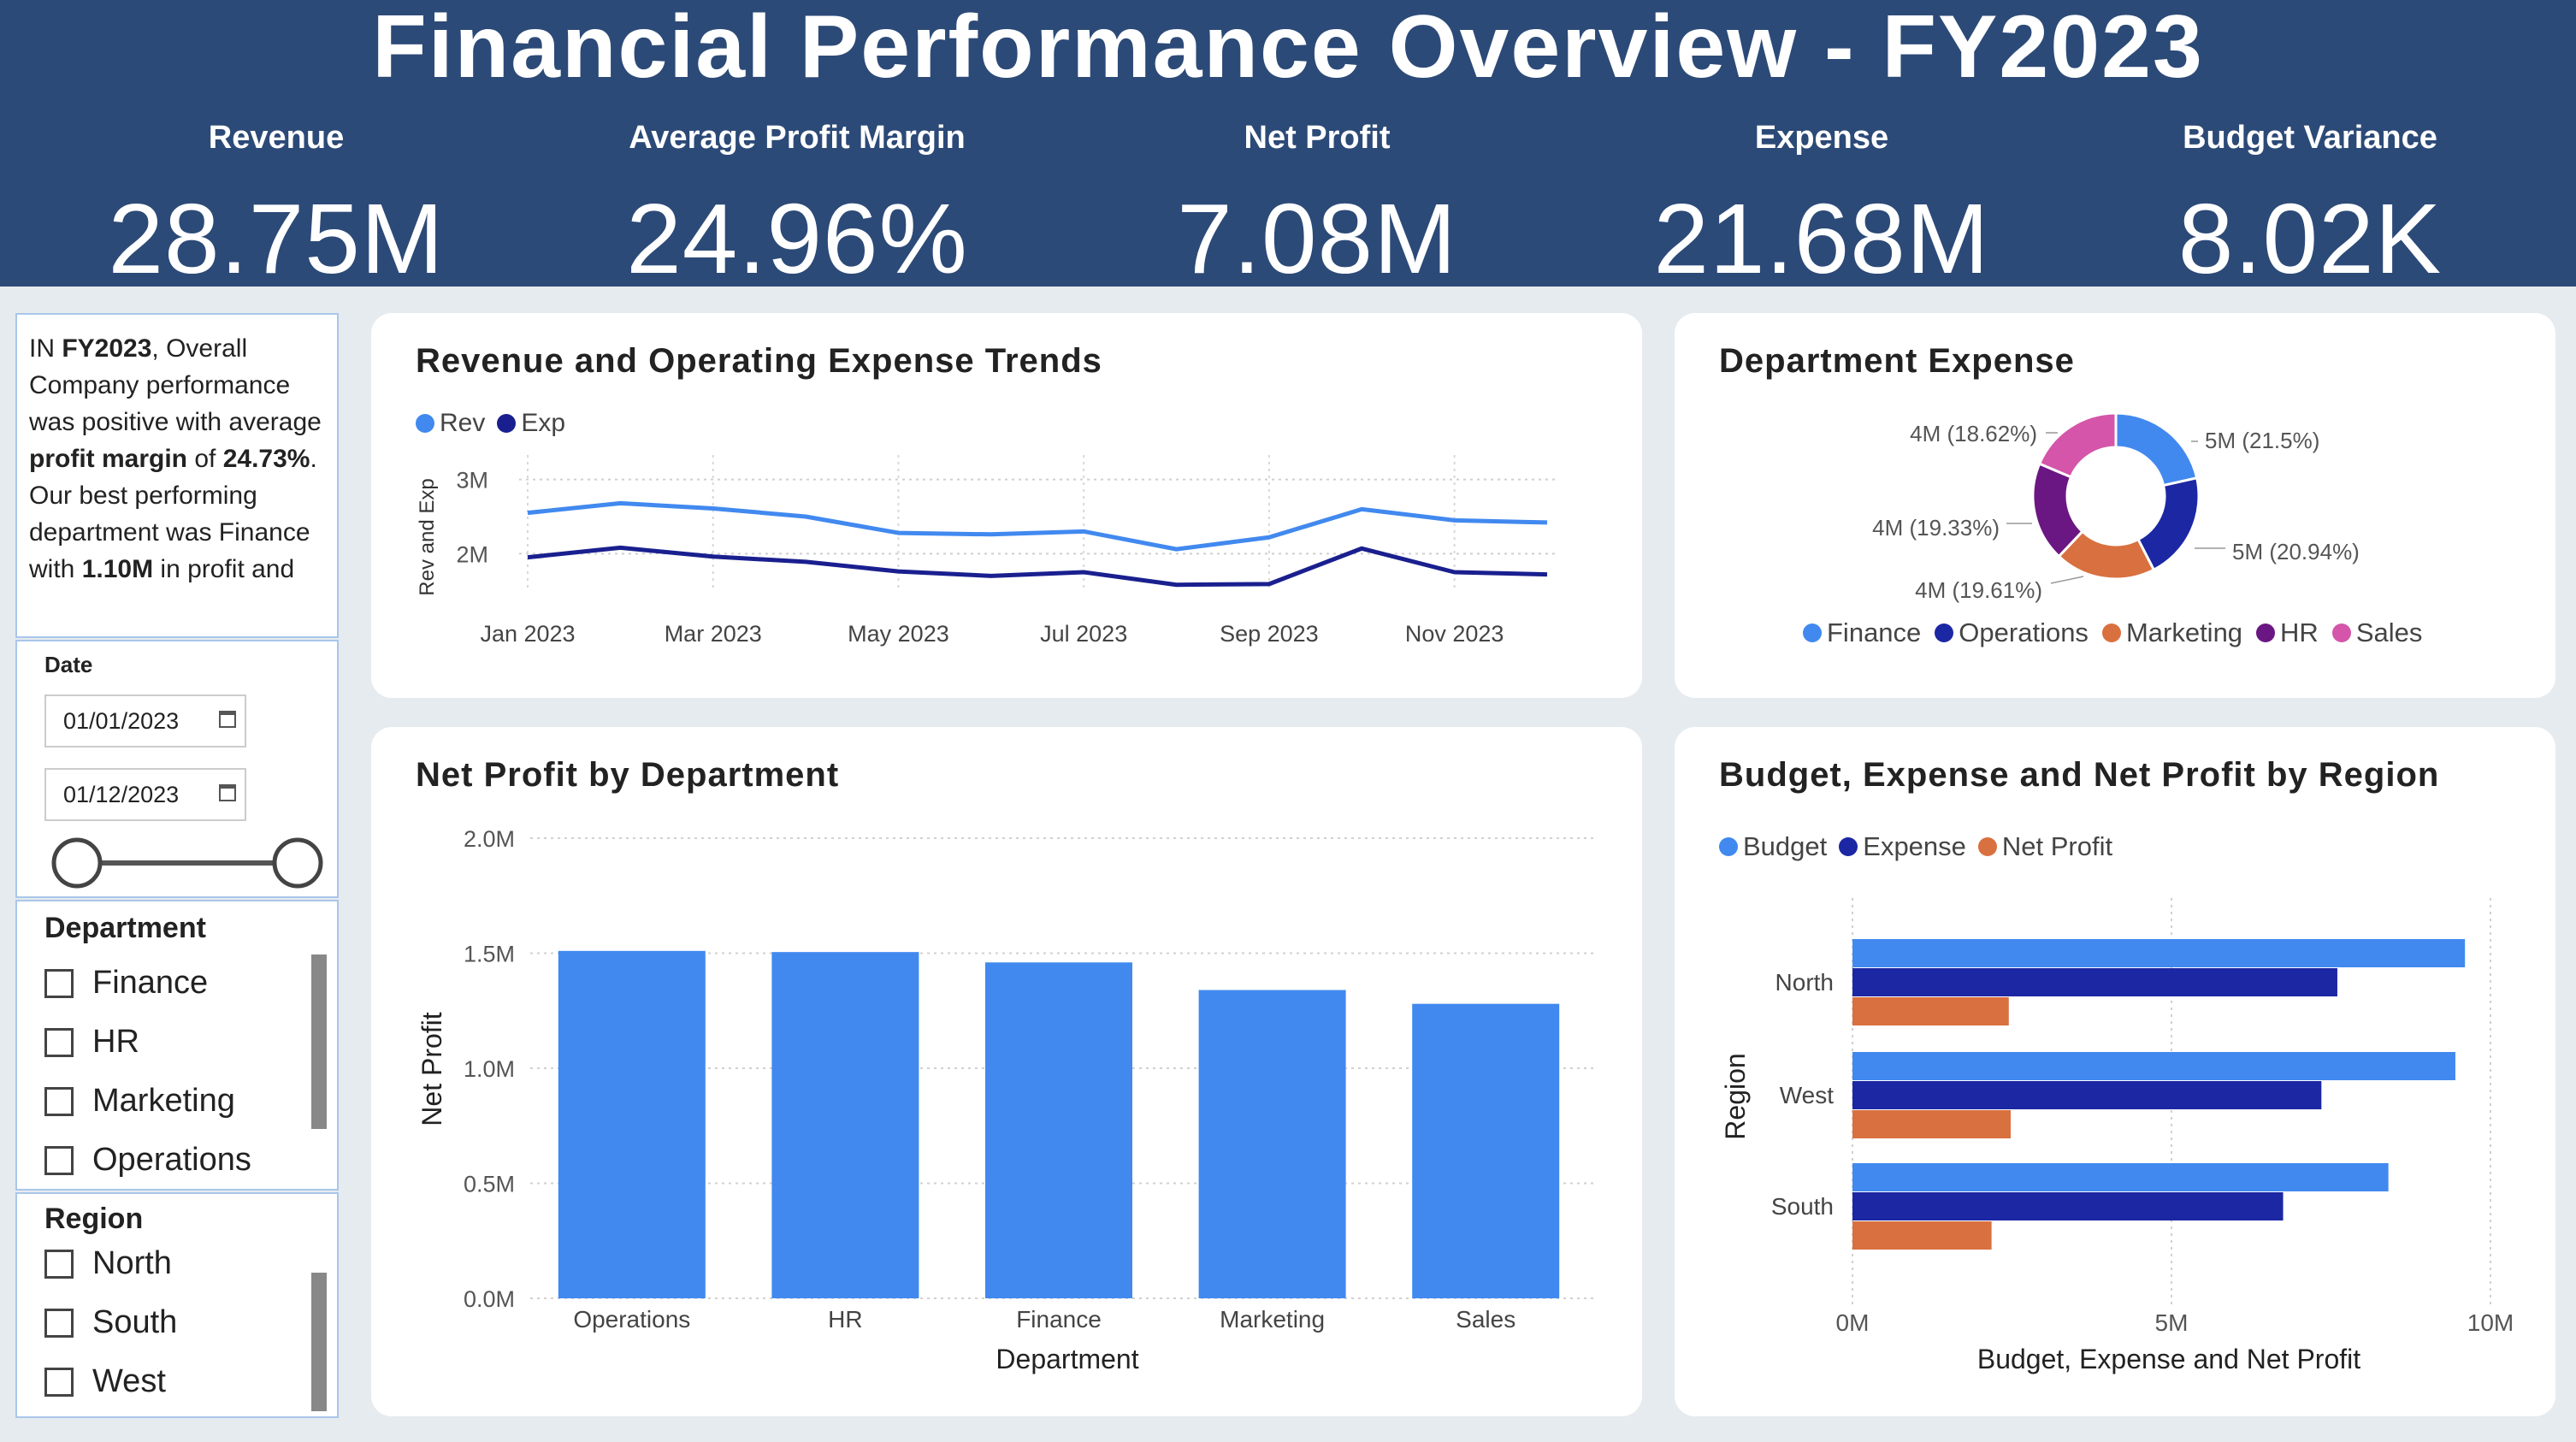 The width and height of the screenshot is (2576, 1442). I want to click on department-scrollbar, so click(319, 1041).